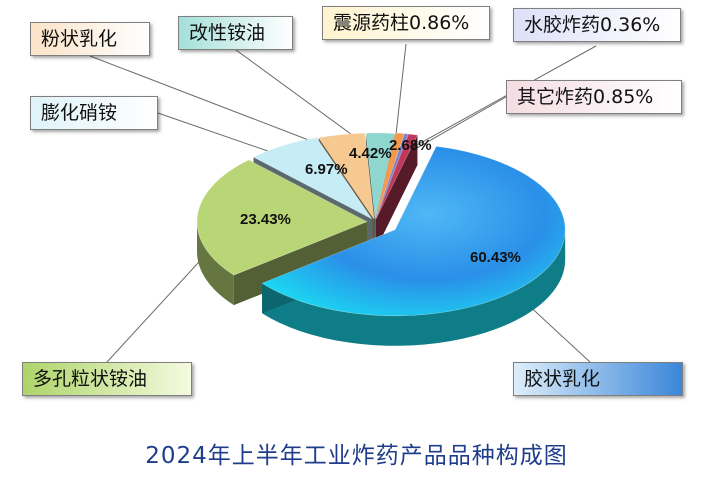 The image size is (713, 482). I want to click on slice-label: 膨化硝铵, so click(94, 113).